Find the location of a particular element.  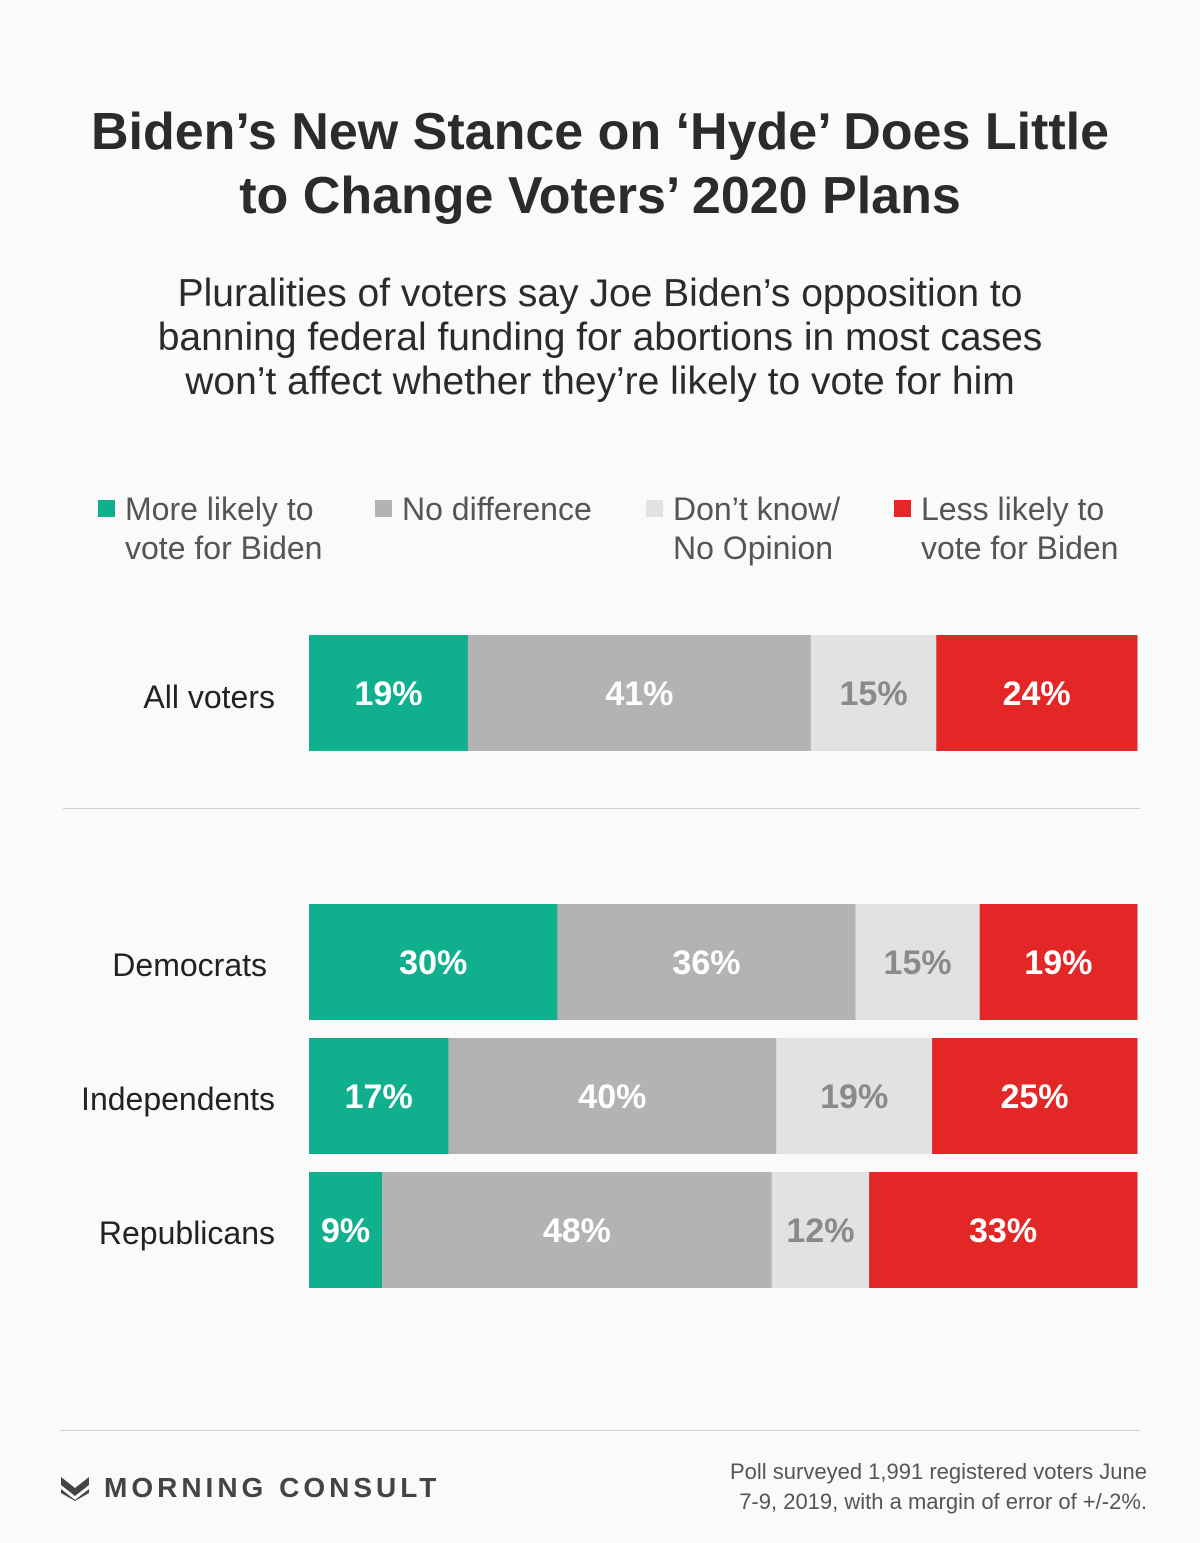

bar-label-independents-dont-know: 19% is located at coordinates (854, 1097).